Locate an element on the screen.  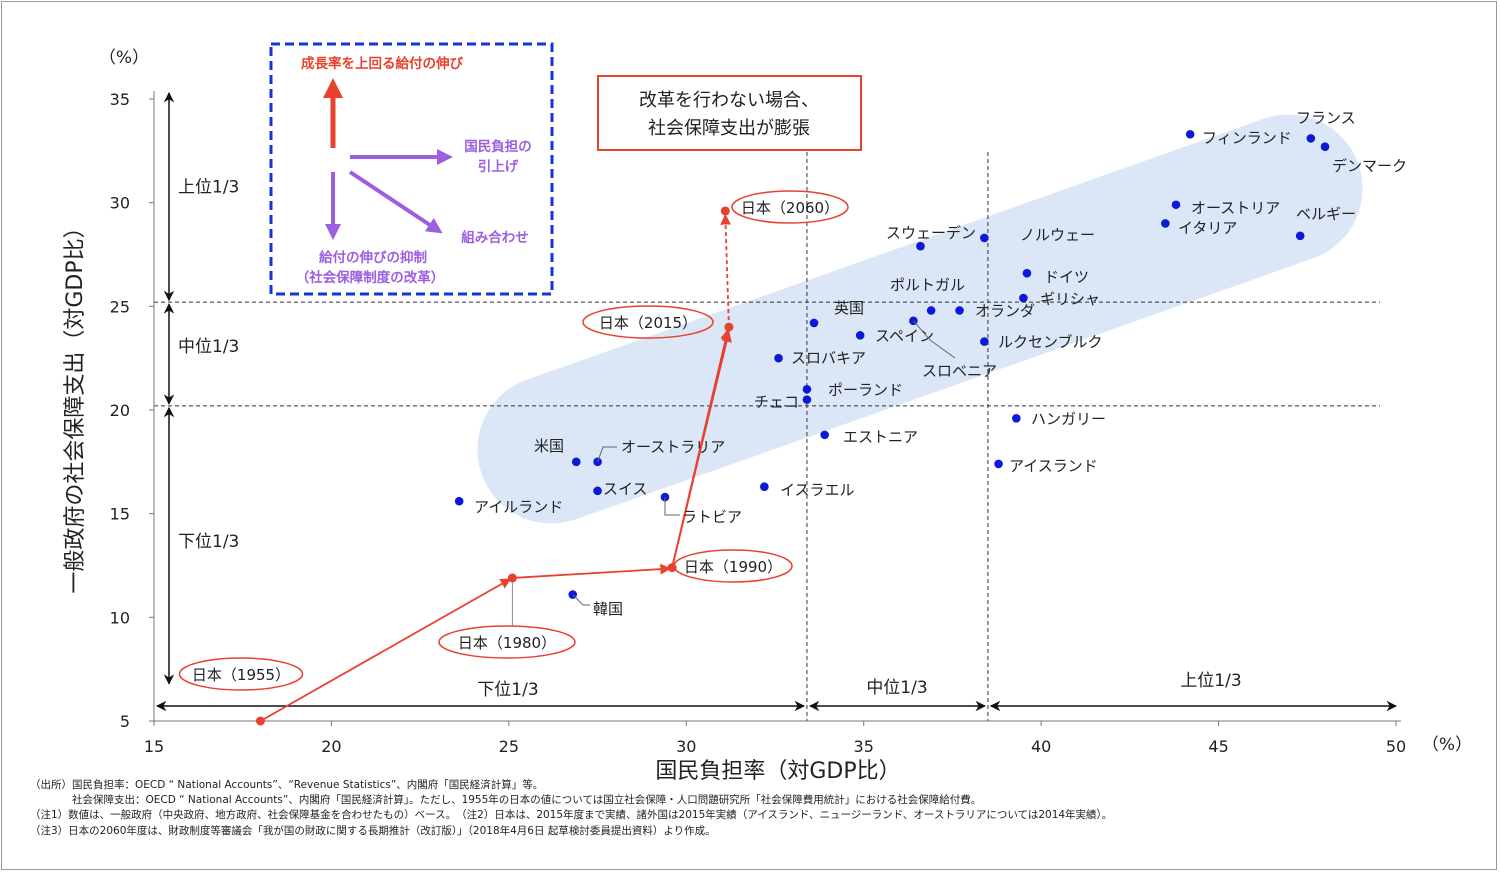
y-tick-label: 15 is located at coordinates (120, 514).